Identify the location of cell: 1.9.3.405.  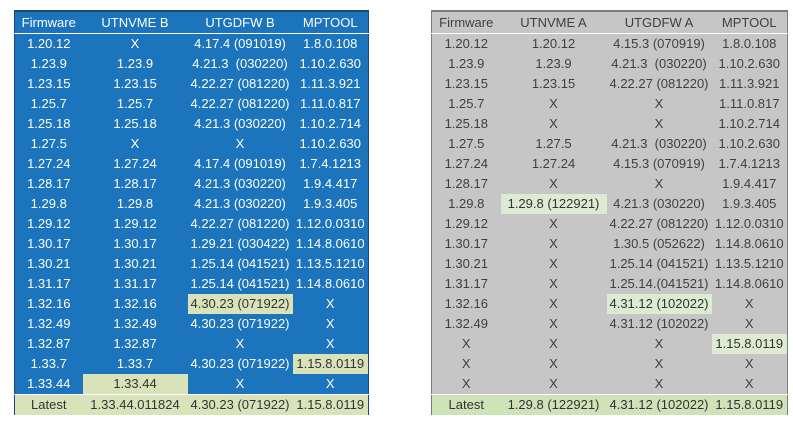
(330, 203).